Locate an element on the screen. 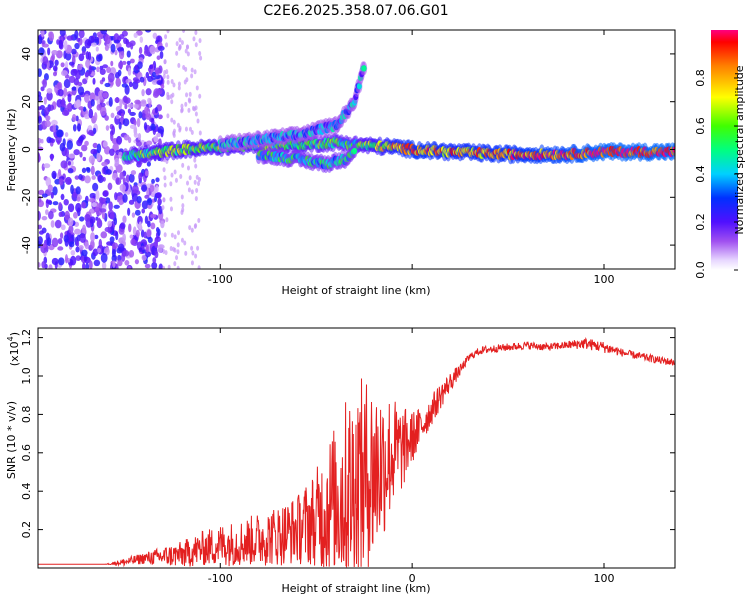 This screenshot has height=600, width=750. snr-x-tick-label: 0 is located at coordinates (412, 578).